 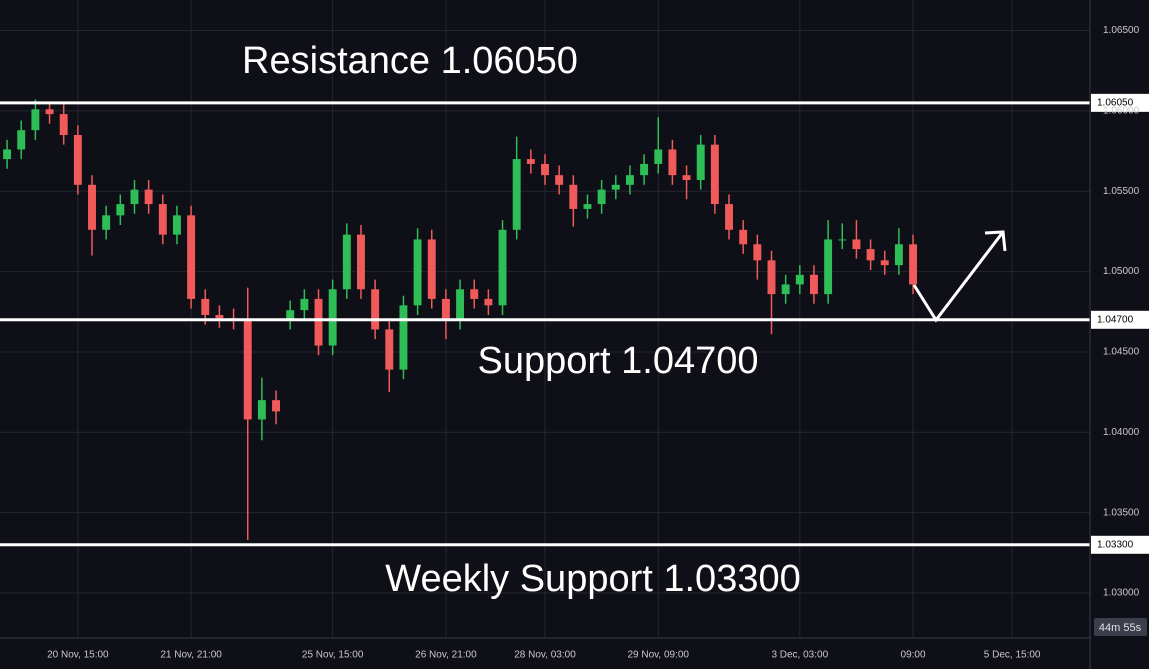 I want to click on x-tick-label: 21 Nov, 21:00, so click(x=191, y=655).